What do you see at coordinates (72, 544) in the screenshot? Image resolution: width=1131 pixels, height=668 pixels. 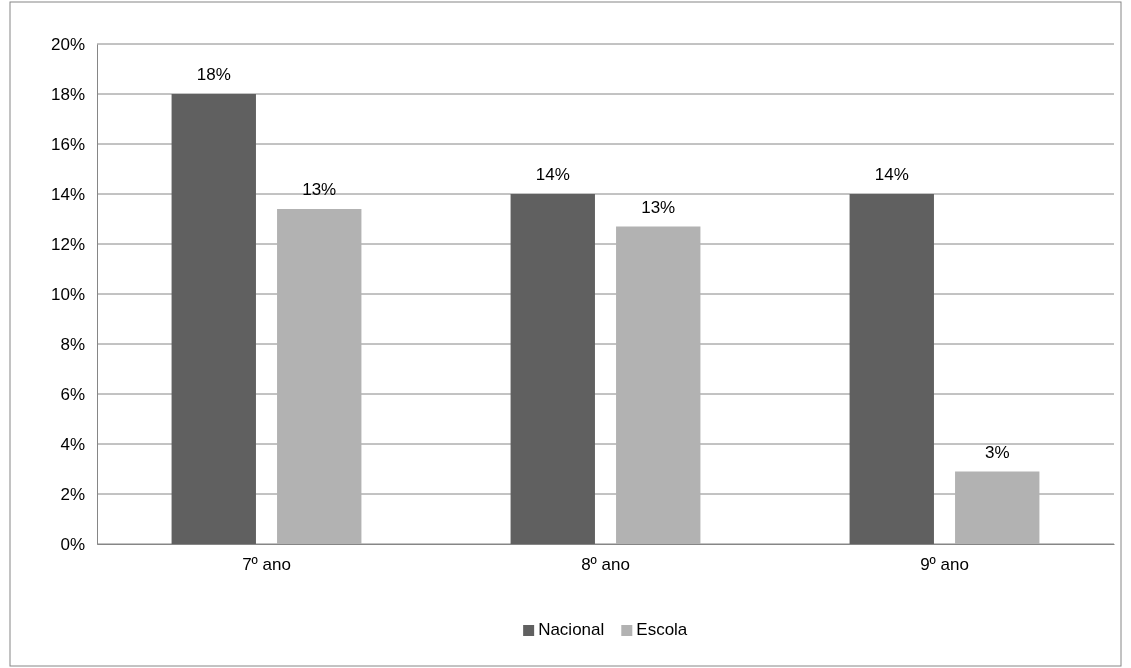 I see `y-tick-label: 0%` at bounding box center [72, 544].